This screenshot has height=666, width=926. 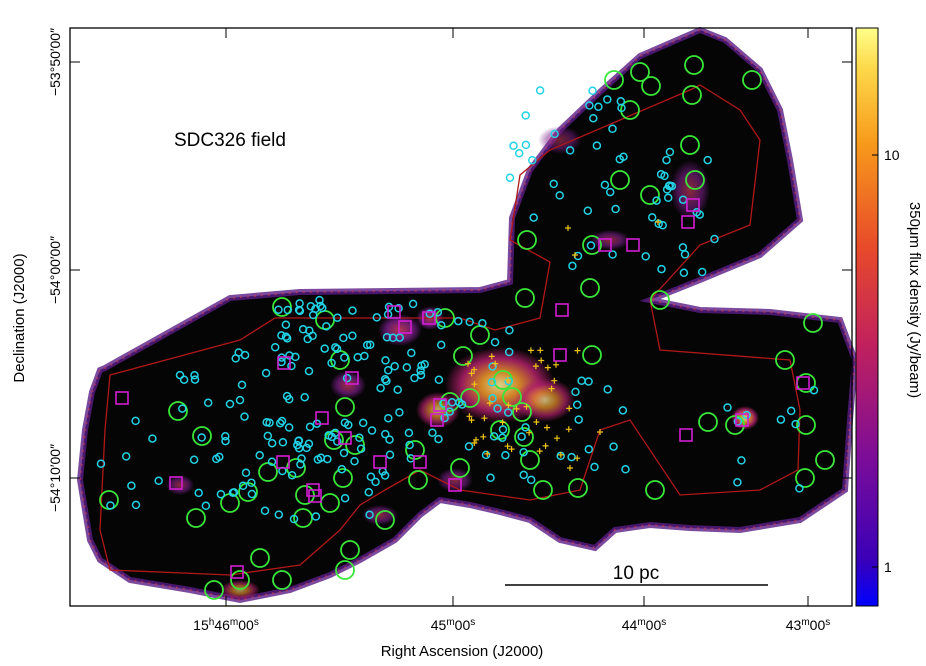 What do you see at coordinates (230, 140) in the screenshot?
I see `field-label: SDC326 field` at bounding box center [230, 140].